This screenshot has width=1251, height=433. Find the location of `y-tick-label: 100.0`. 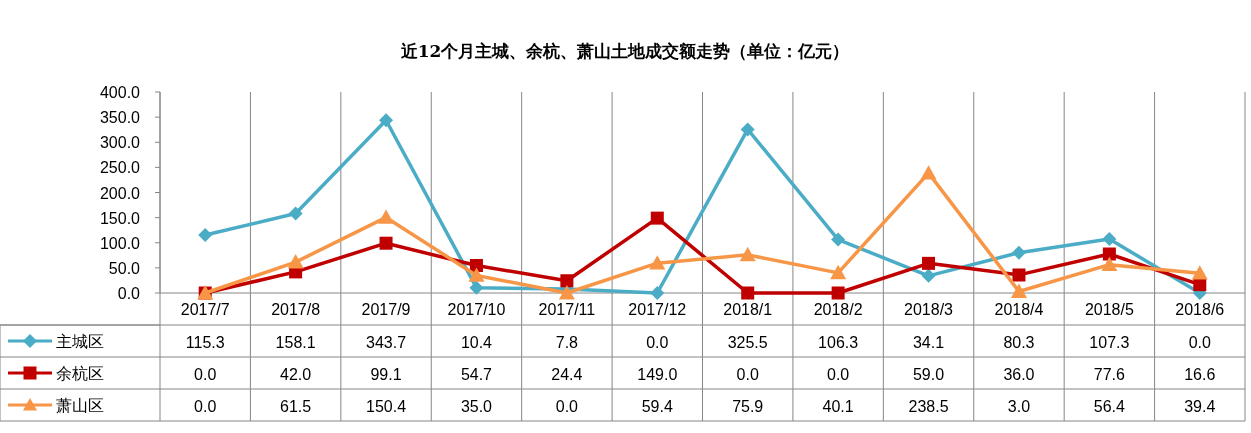

y-tick-label: 100.0 is located at coordinates (120, 243).